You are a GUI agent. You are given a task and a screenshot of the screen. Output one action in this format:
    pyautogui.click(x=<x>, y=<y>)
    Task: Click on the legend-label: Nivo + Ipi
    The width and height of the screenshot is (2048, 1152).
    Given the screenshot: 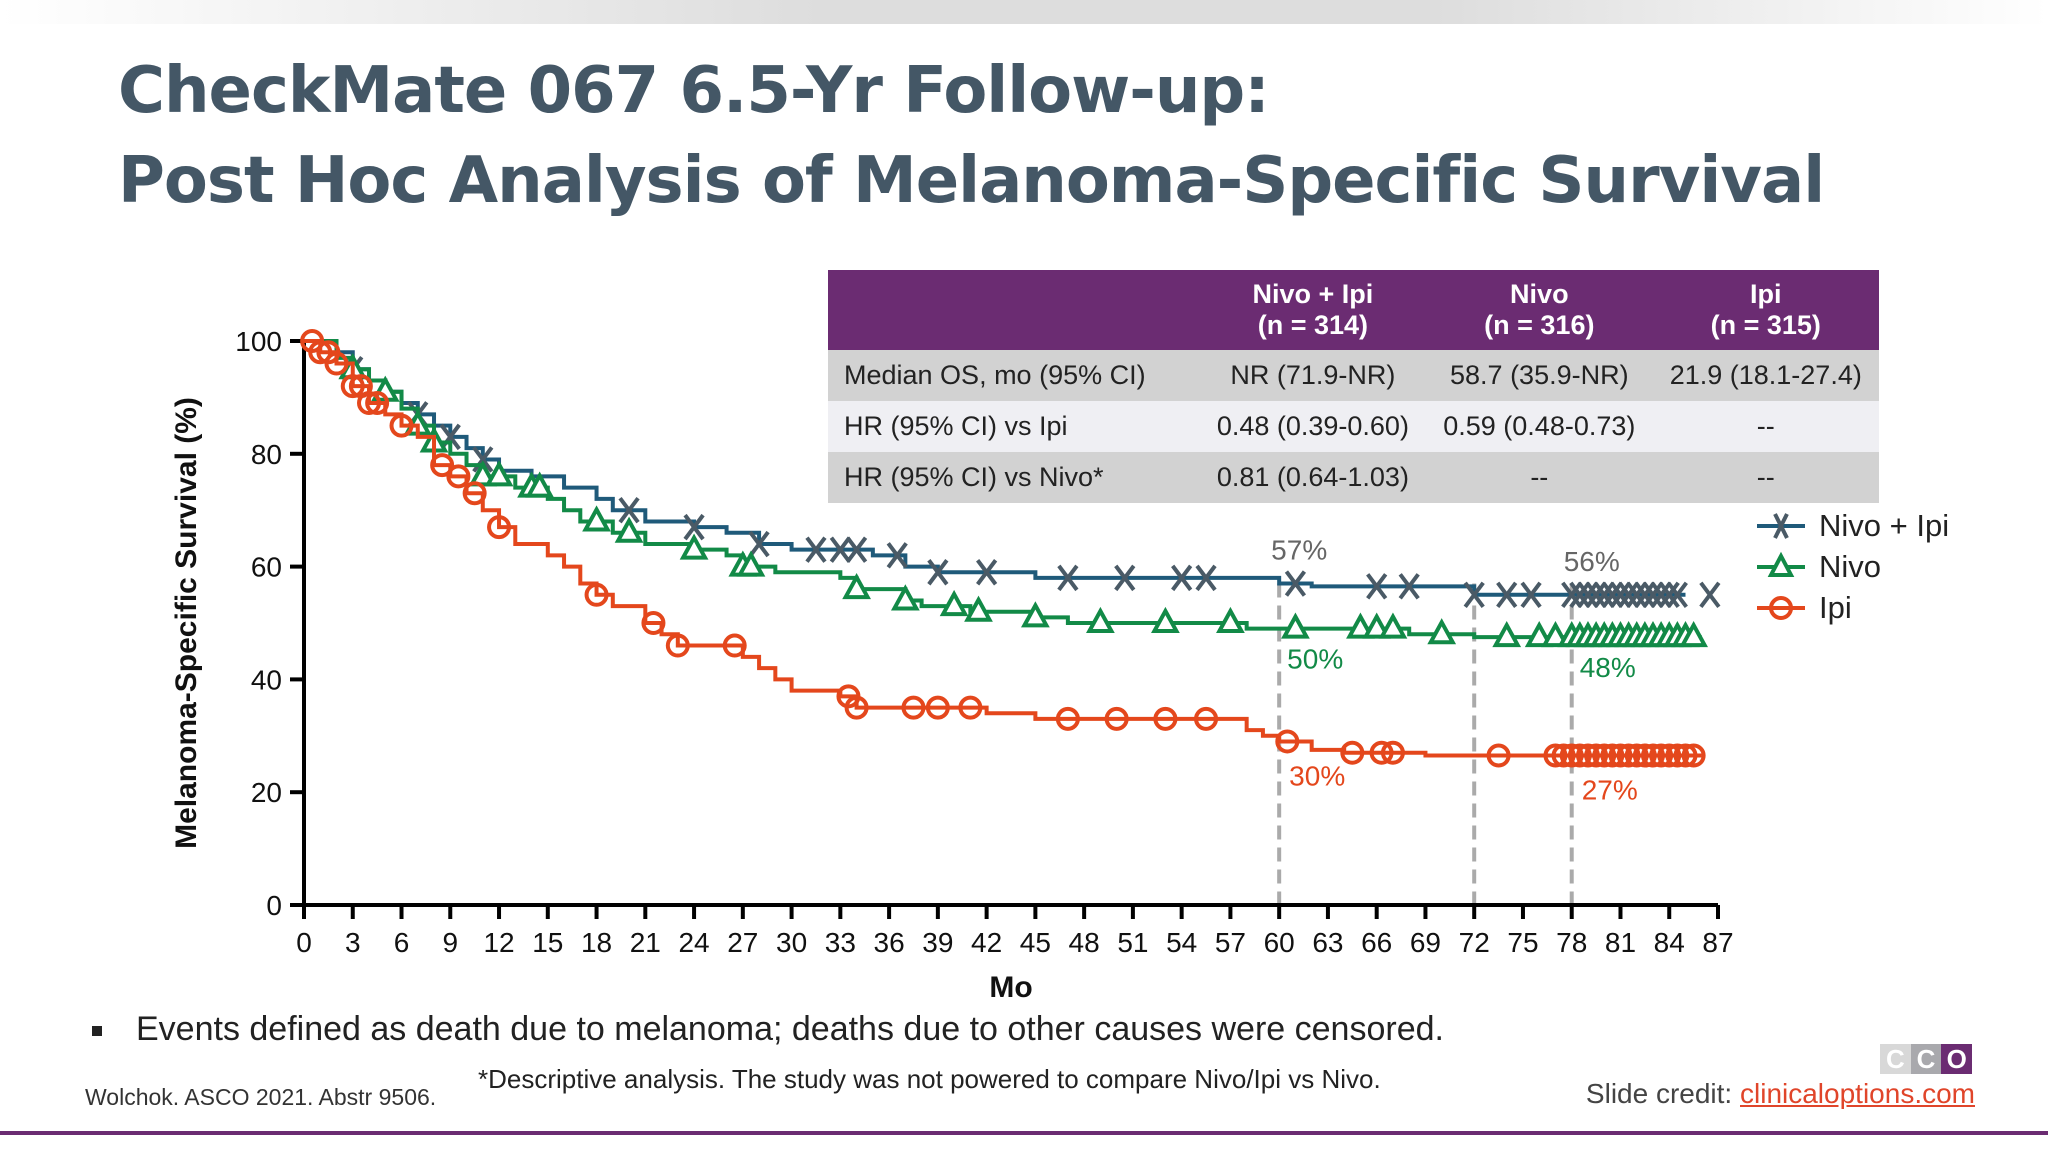 What is the action you would take?
    pyautogui.click(x=1884, y=525)
    